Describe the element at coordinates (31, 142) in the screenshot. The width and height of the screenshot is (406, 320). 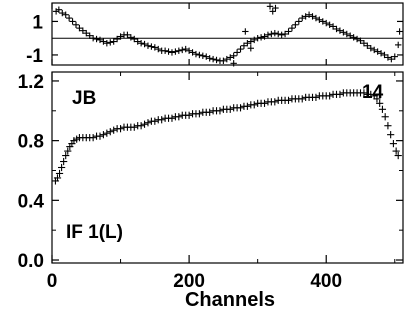
I see `bottom-y-tick-label: 0.8` at that location.